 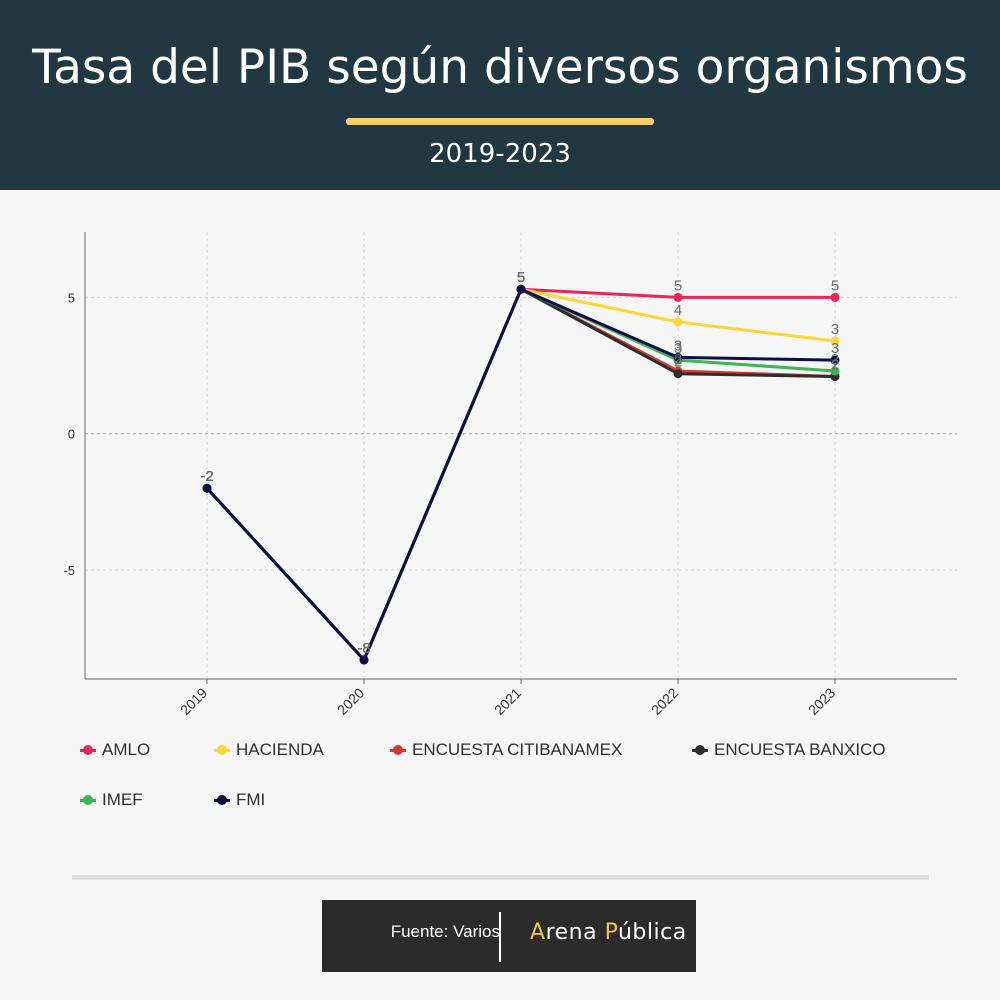 I want to click on brand-letter-a: A, so click(x=538, y=932).